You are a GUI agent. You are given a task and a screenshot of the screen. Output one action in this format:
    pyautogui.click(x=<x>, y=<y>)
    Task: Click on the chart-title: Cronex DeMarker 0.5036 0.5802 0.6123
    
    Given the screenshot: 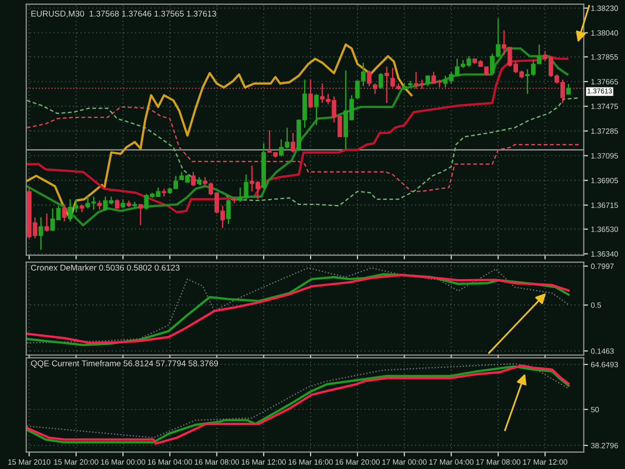 What is the action you would take?
    pyautogui.click(x=105, y=267)
    